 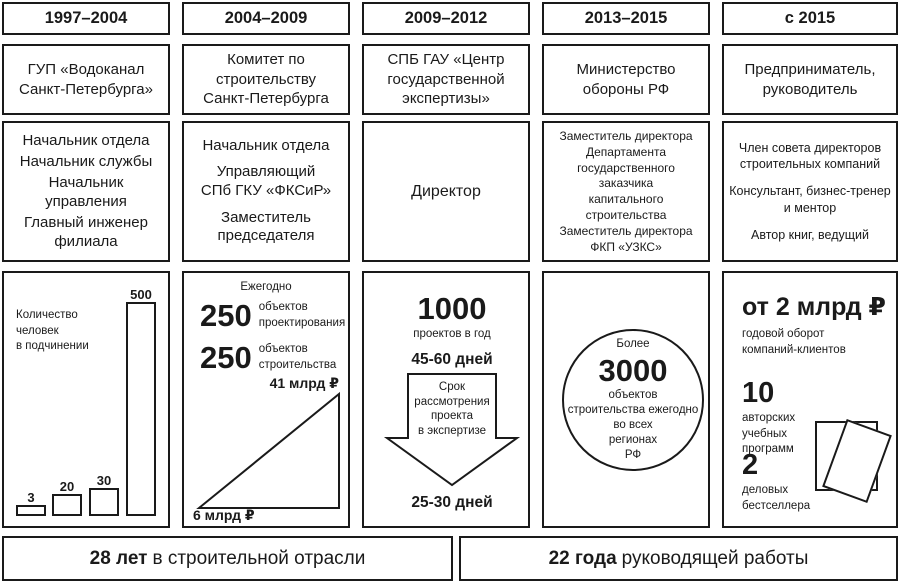 What do you see at coordinates (582, 558) in the screenshot?
I see `footer-years-bold: 22 года` at bounding box center [582, 558].